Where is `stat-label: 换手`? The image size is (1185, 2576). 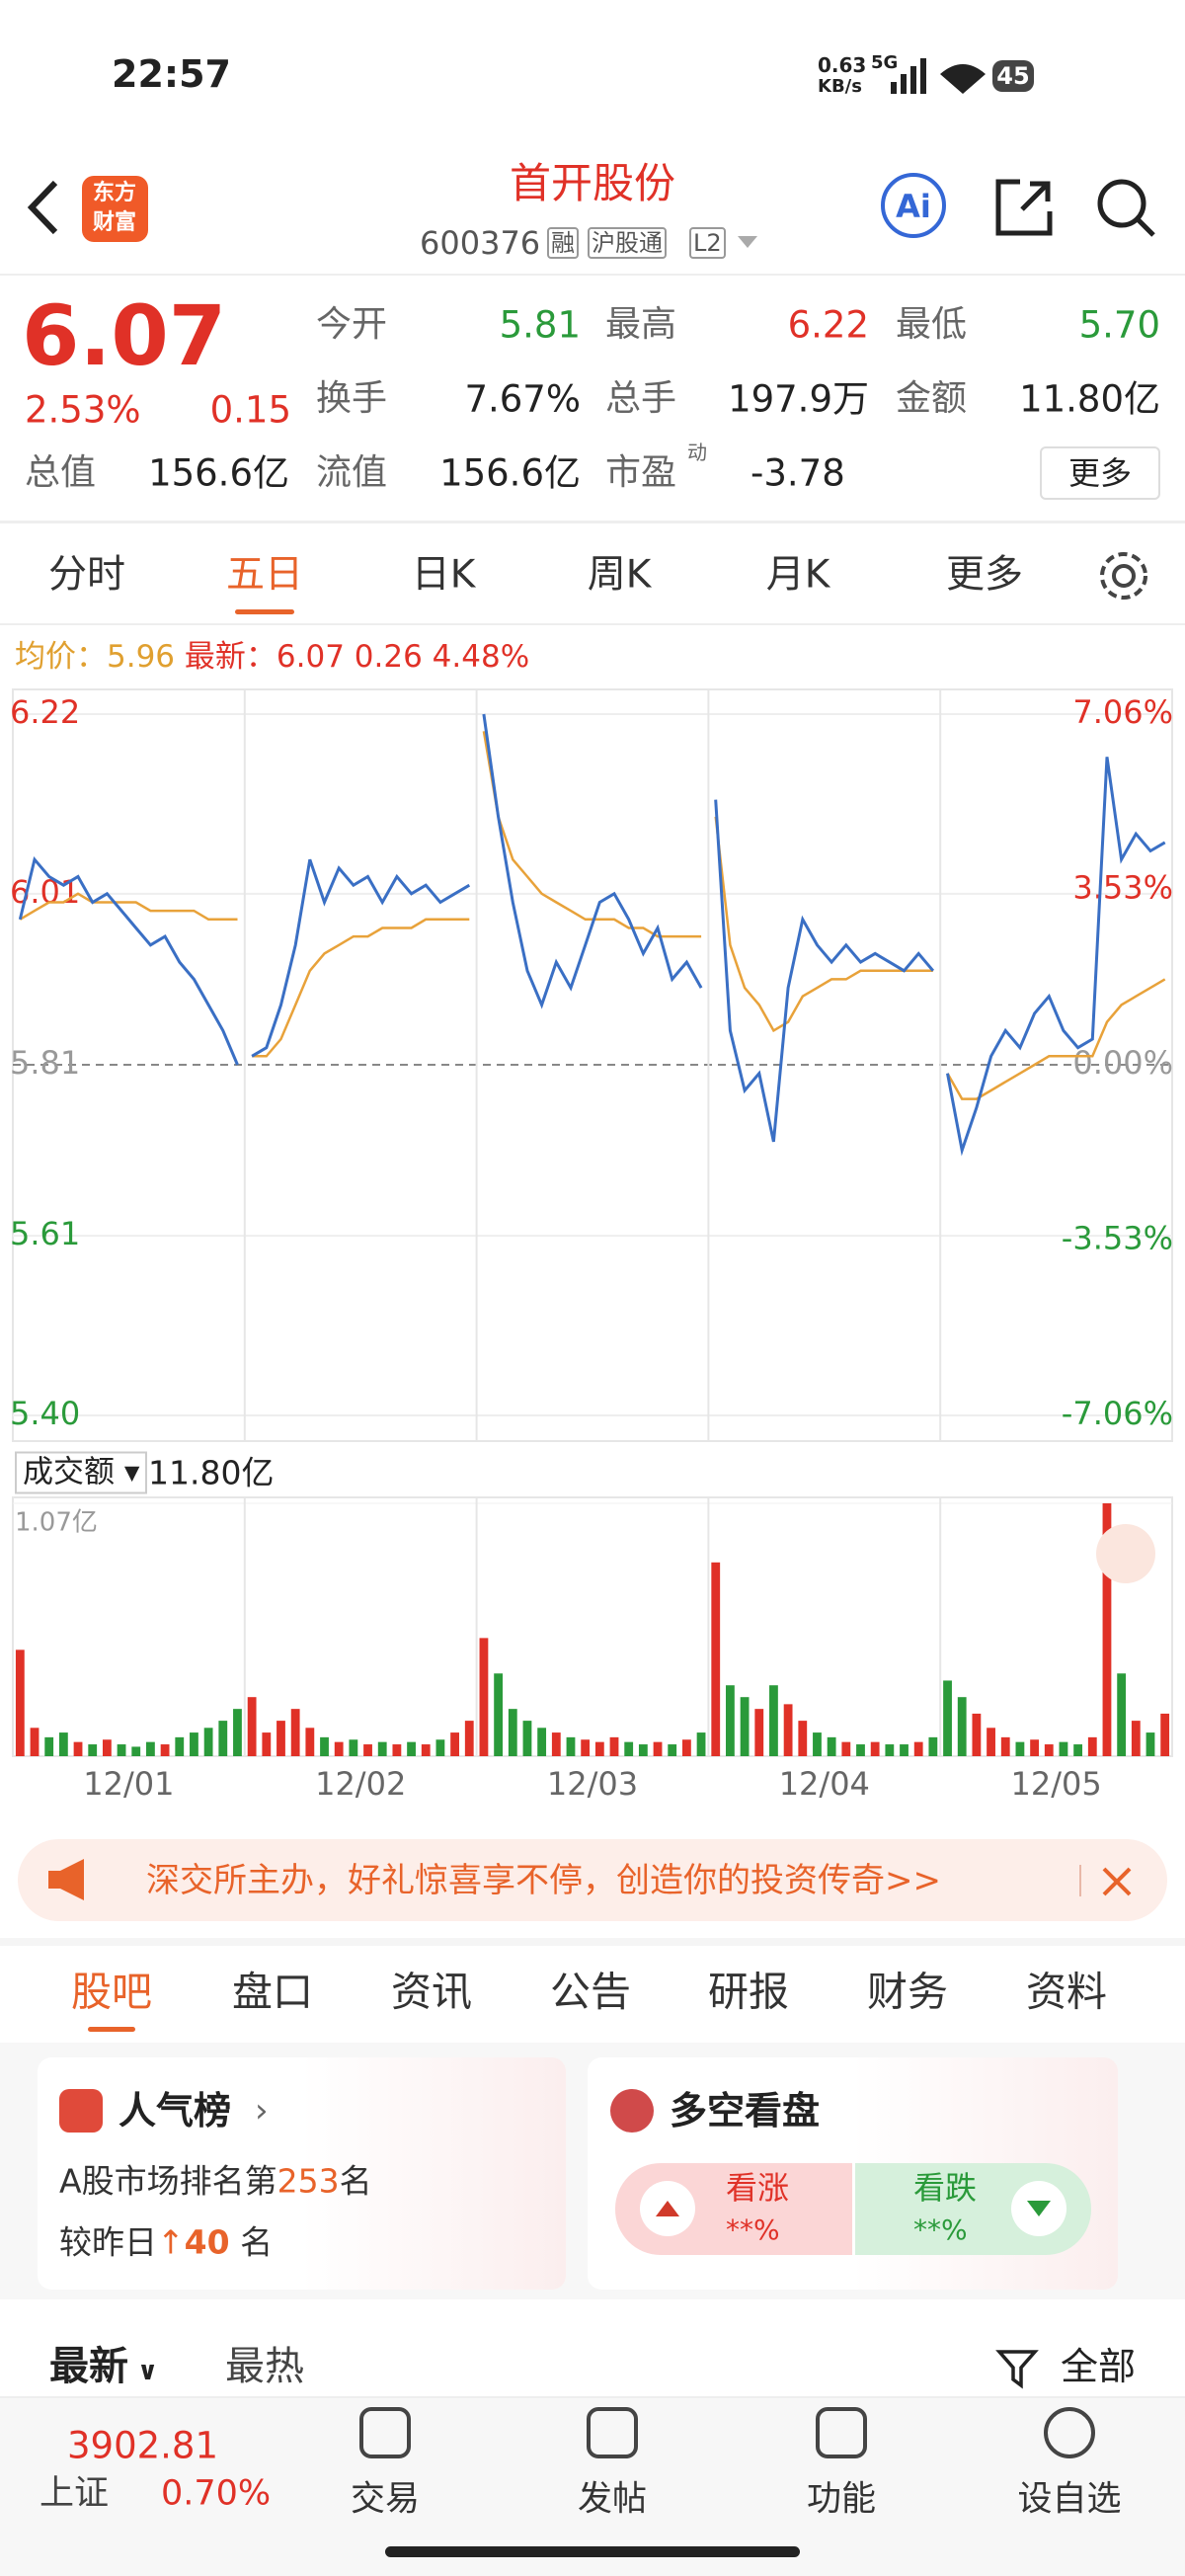
stat-label: 换手 is located at coordinates (352, 398).